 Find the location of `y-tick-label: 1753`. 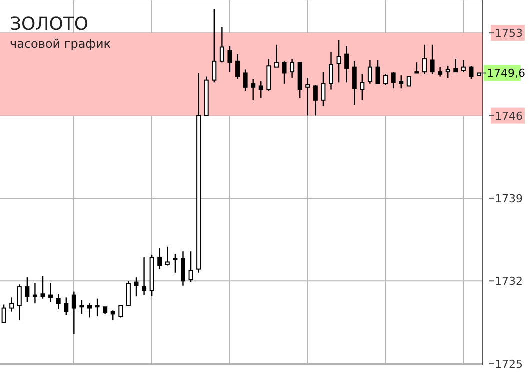

y-tick-label: 1753 is located at coordinates (509, 33).